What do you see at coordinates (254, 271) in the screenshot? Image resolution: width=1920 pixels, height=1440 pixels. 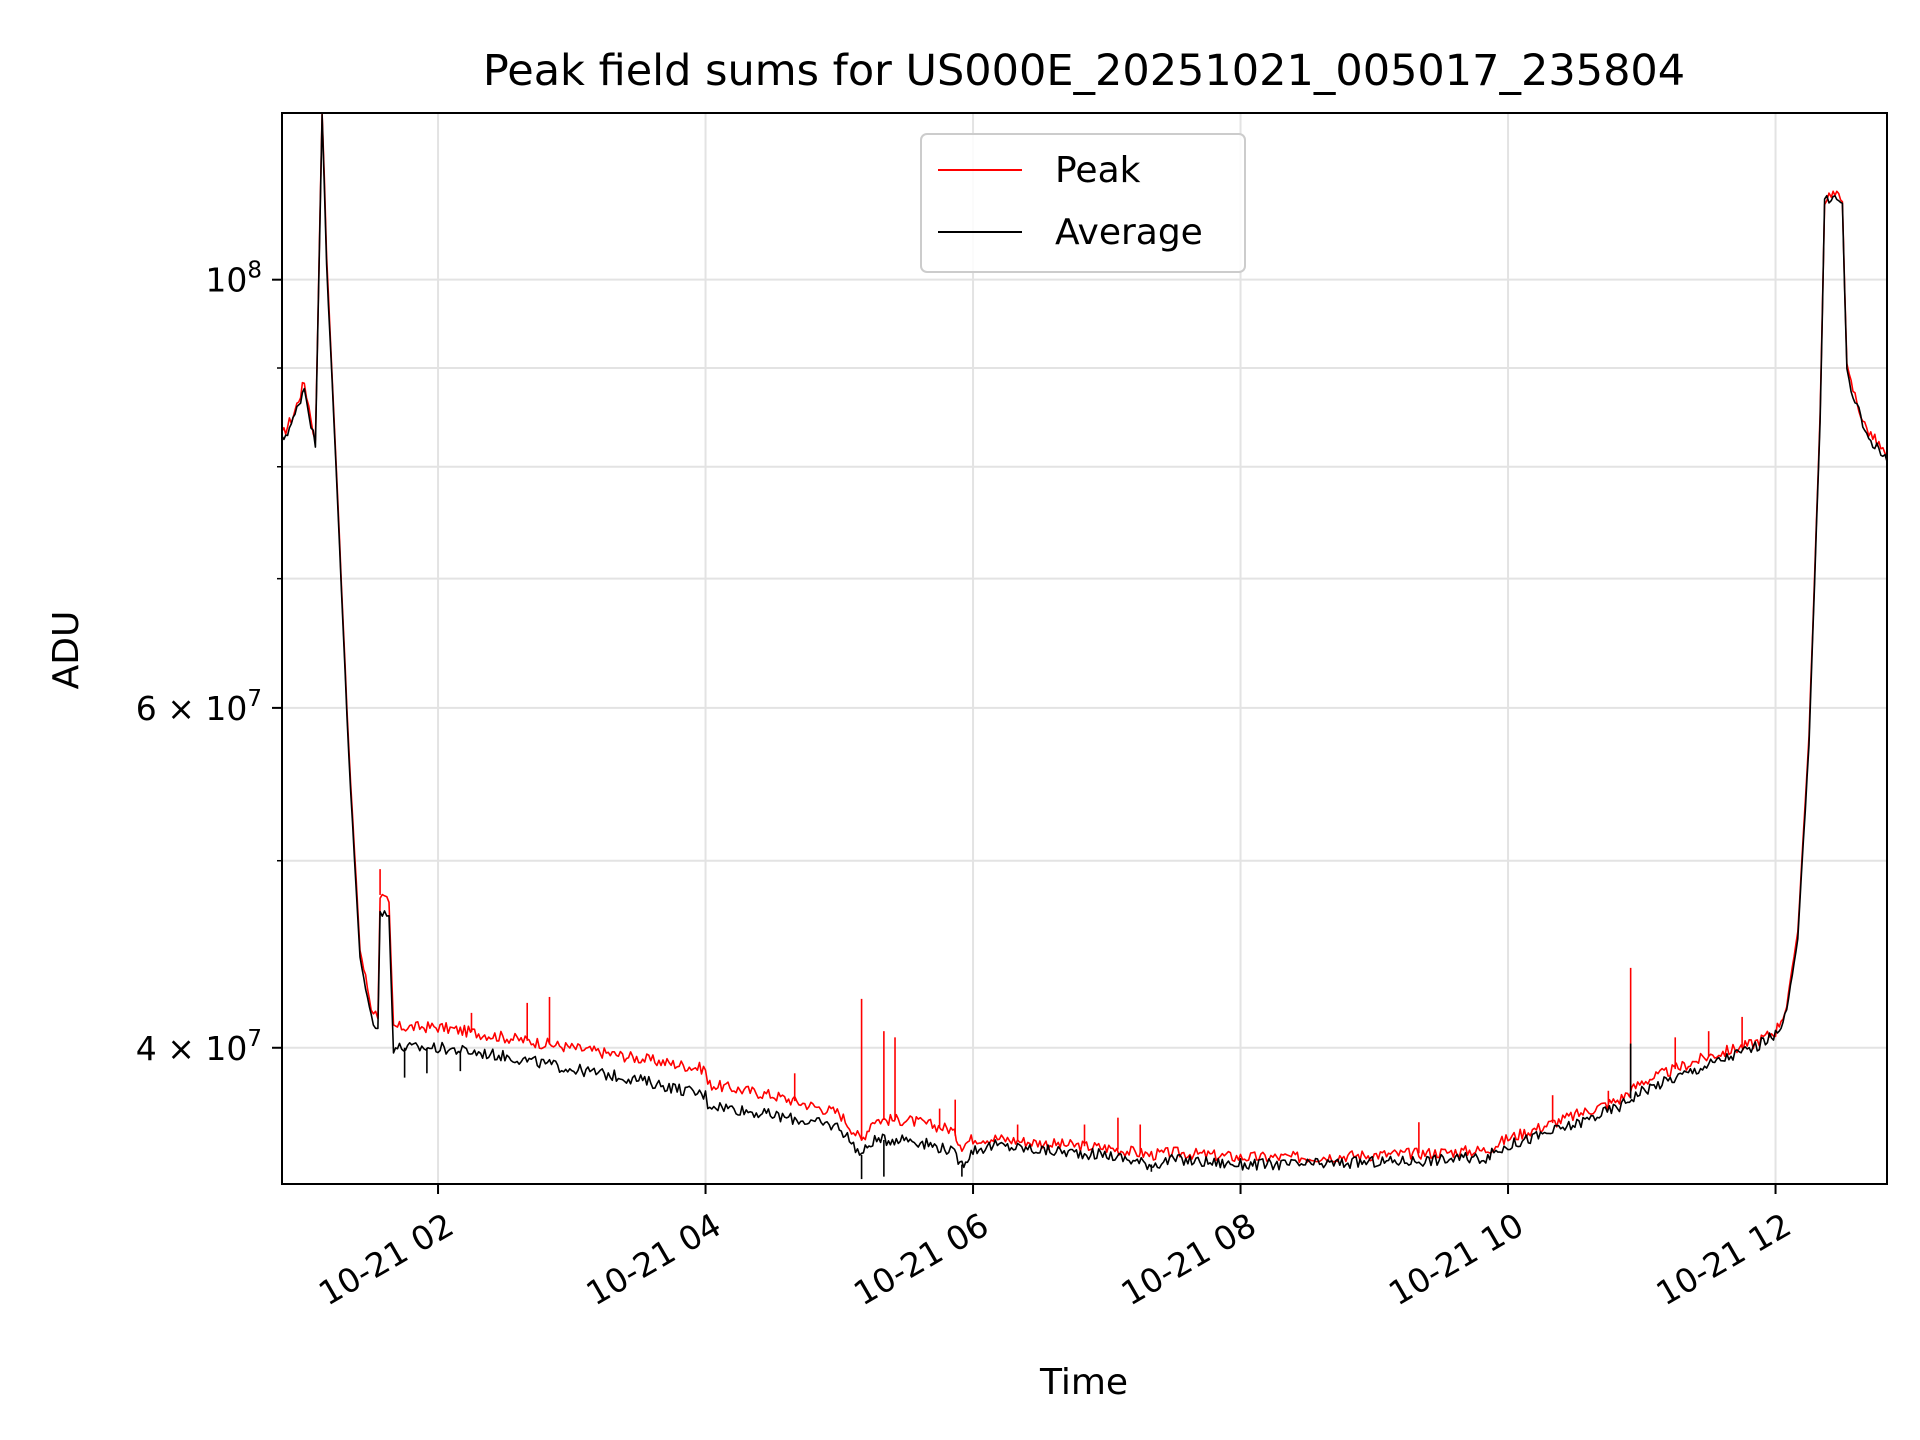 I see `y-tick-label-exponent: 8` at bounding box center [254, 271].